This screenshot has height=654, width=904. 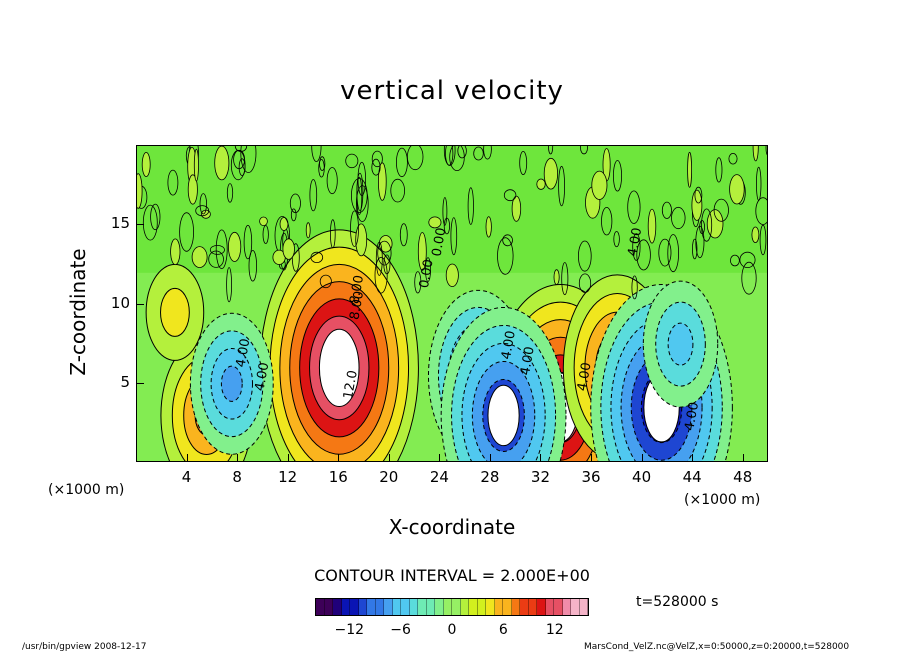 What do you see at coordinates (591, 477) in the screenshot?
I see `x-tick-label: 36` at bounding box center [591, 477].